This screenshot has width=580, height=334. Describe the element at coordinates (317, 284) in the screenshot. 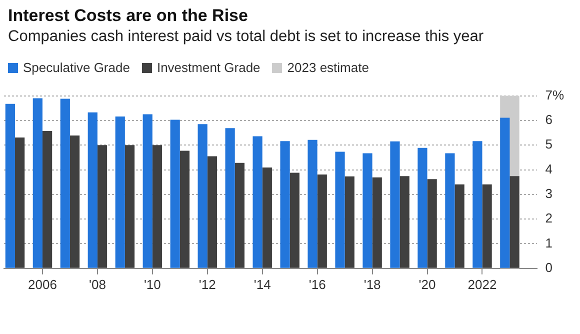

I see `x-tick-label: '16` at that location.